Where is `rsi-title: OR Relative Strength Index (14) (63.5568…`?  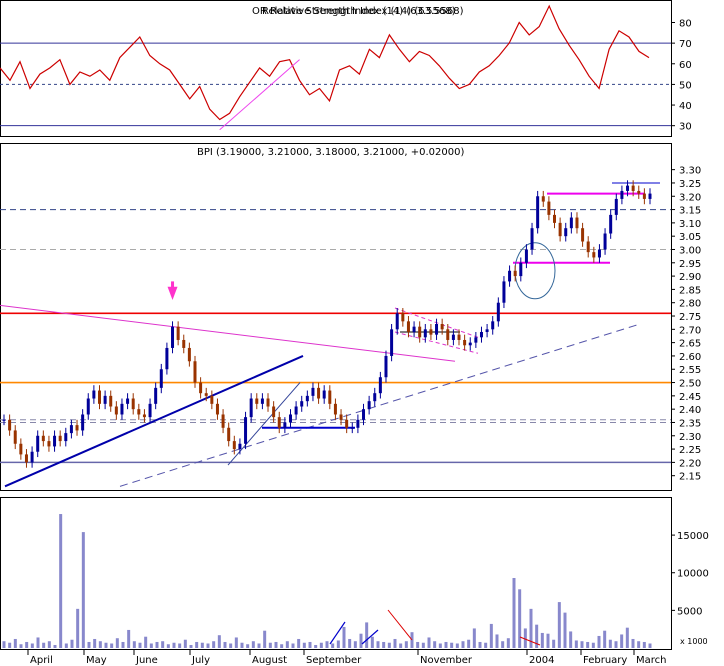 rsi-title: OR Relative Strength Index (14) (63.5568… is located at coordinates (358, 11).